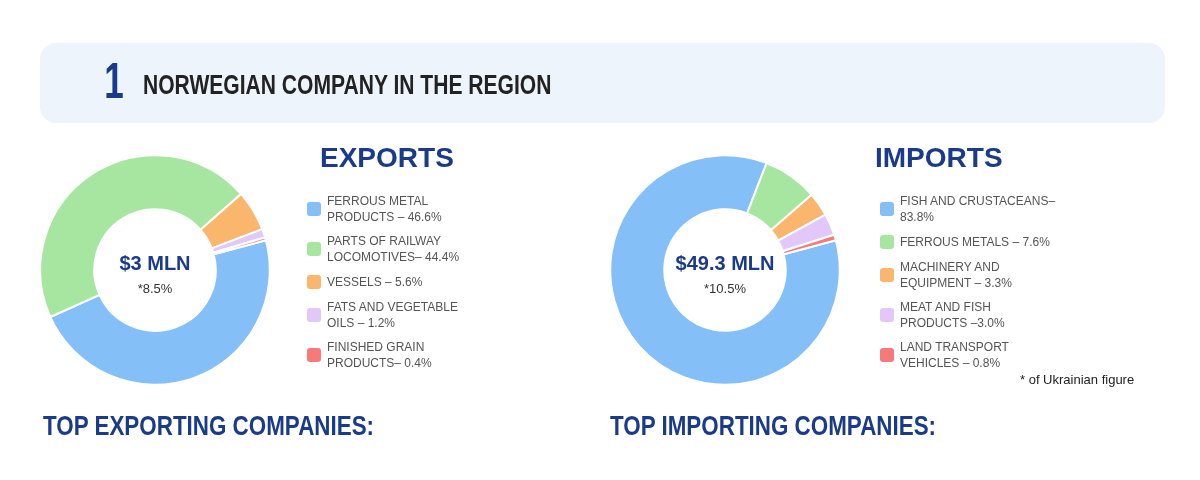 The height and width of the screenshot is (480, 1200). Describe the element at coordinates (978, 209) in the screenshot. I see `legend-label: FISH AND CRUSTACEANS– 83.8%` at that location.